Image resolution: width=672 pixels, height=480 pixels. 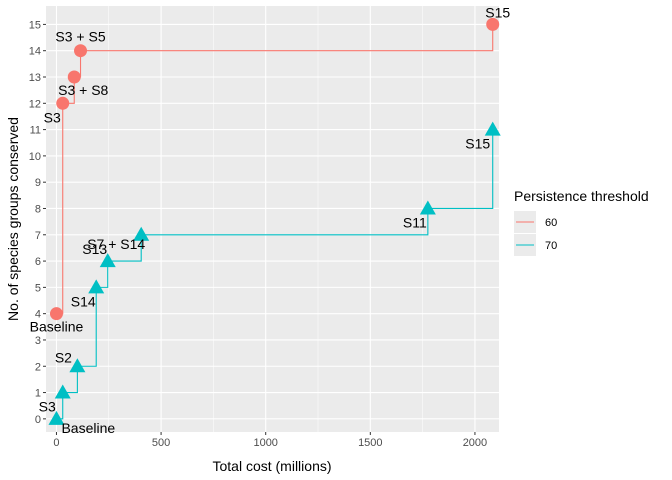 I want to click on x-tick-label: 0, so click(x=56, y=443).